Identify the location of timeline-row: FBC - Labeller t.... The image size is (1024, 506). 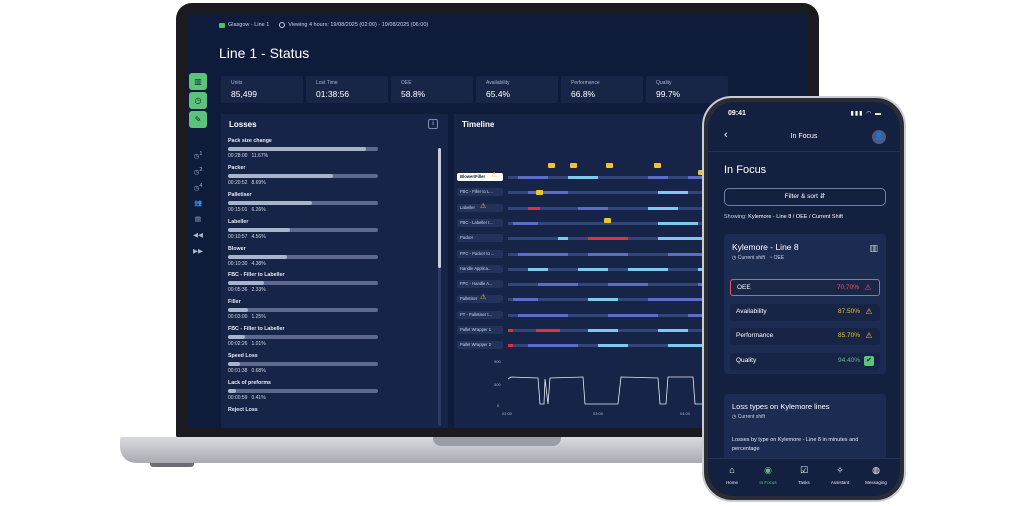
(631, 224).